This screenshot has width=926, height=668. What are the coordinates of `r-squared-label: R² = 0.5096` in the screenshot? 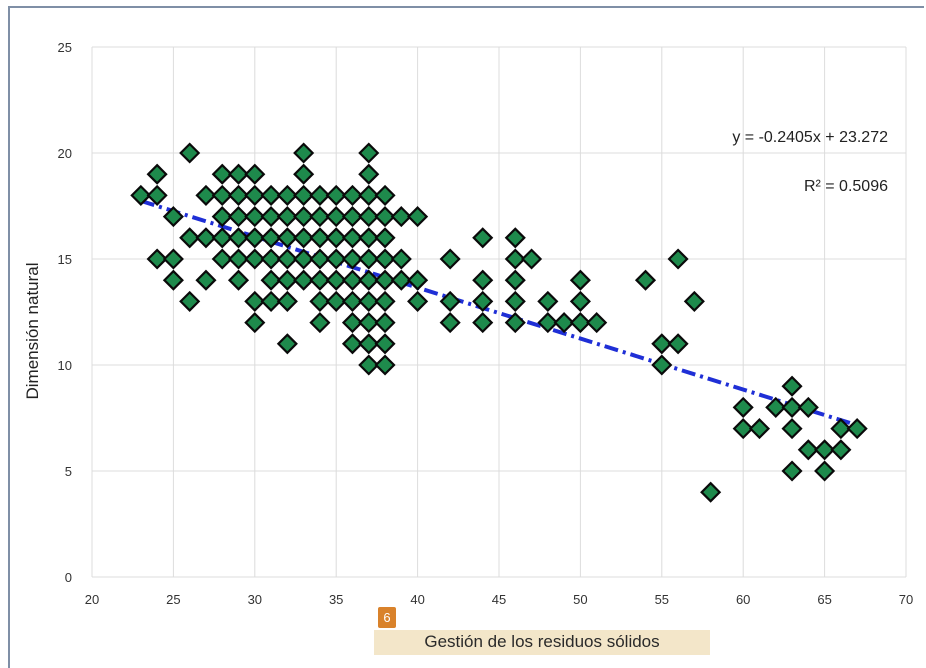 It's located at (846, 186).